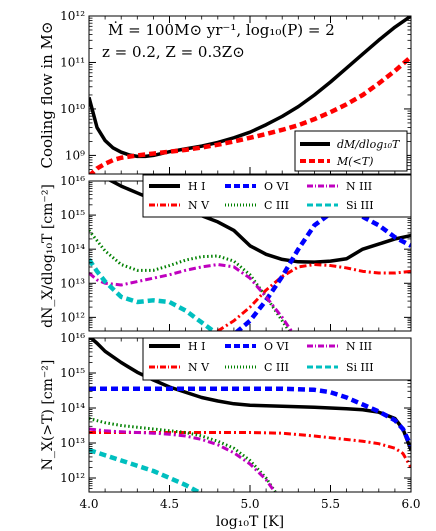 This screenshot has height=531, width=436. What do you see at coordinates (173, 52) in the screenshot?
I see `panel-0-annotation-line-2: z = 0.2, Z = 0.3Z⊙` at bounding box center [173, 52].